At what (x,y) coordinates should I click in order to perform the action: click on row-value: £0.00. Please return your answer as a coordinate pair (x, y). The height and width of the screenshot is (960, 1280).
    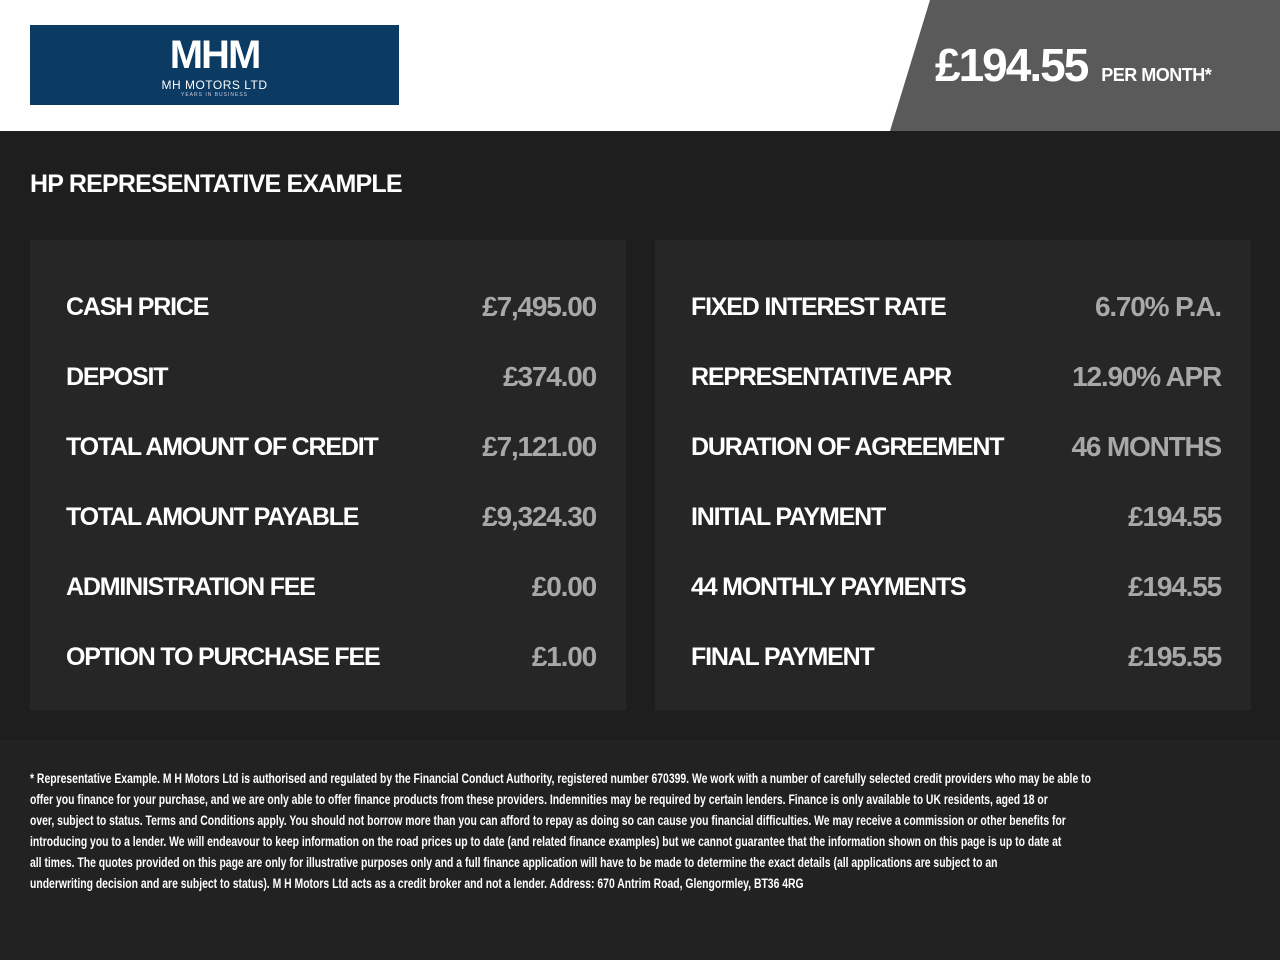
    Looking at the image, I should click on (564, 586).